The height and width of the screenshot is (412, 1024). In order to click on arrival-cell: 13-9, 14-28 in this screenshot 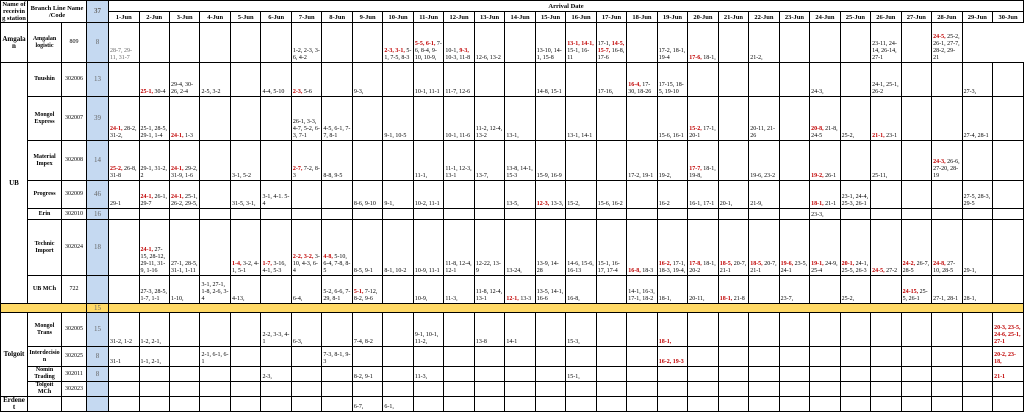, I will do `click(550, 247)`.